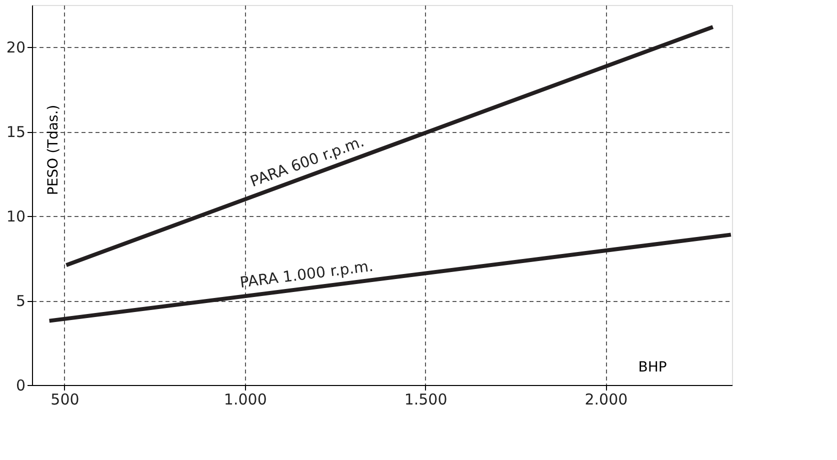 The width and height of the screenshot is (837, 460). What do you see at coordinates (606, 399) in the screenshot?
I see `x-tick-label: 2.000` at bounding box center [606, 399].